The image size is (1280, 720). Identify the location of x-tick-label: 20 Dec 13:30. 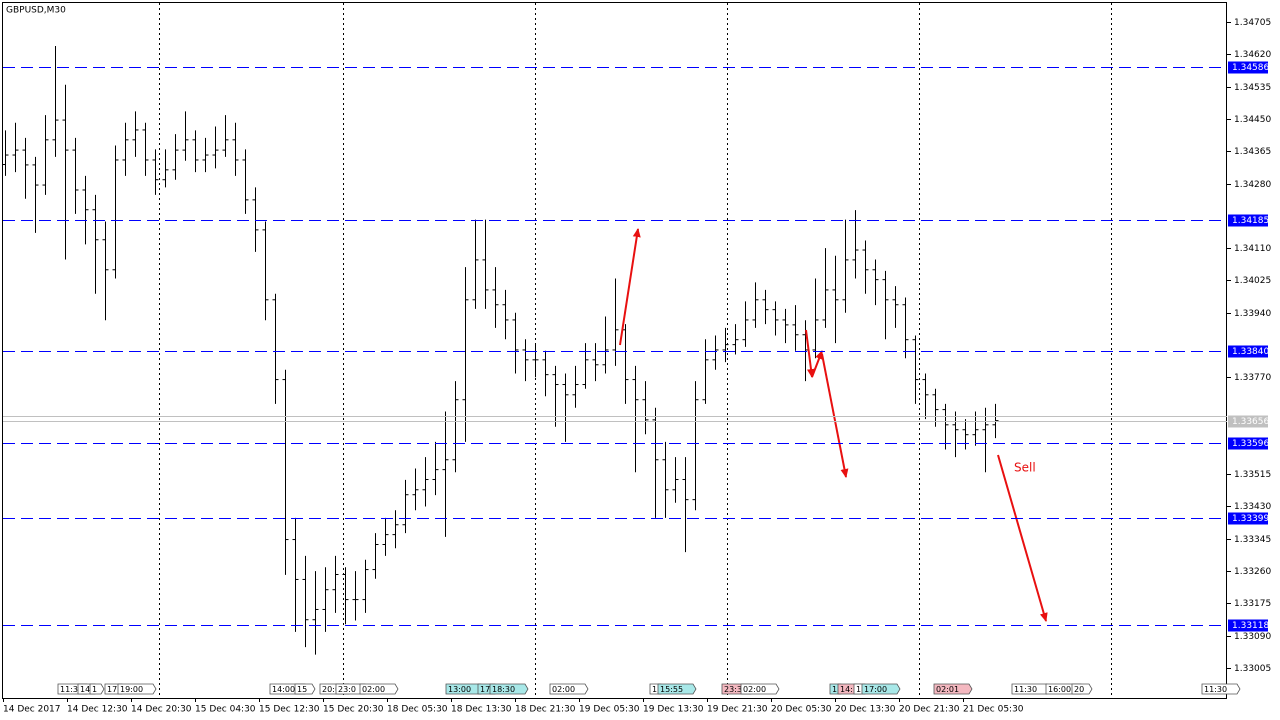
(865, 710).